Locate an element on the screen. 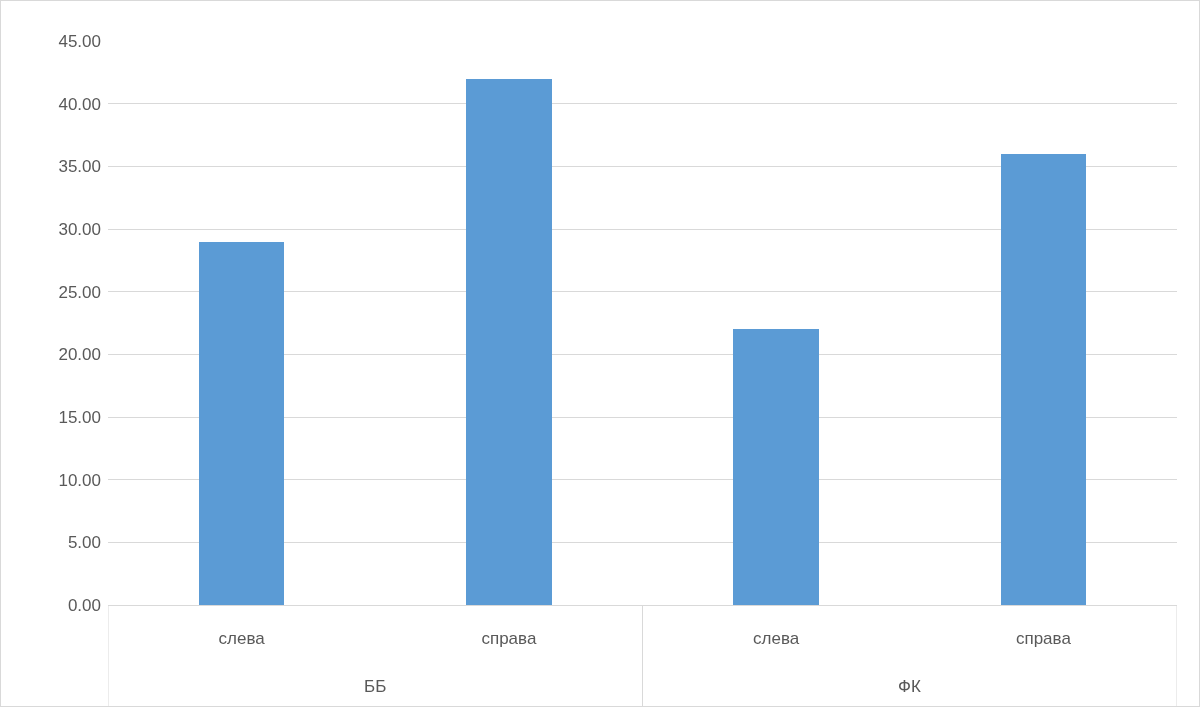 This screenshot has width=1200, height=707. text: ФК is located at coordinates (909, 686).